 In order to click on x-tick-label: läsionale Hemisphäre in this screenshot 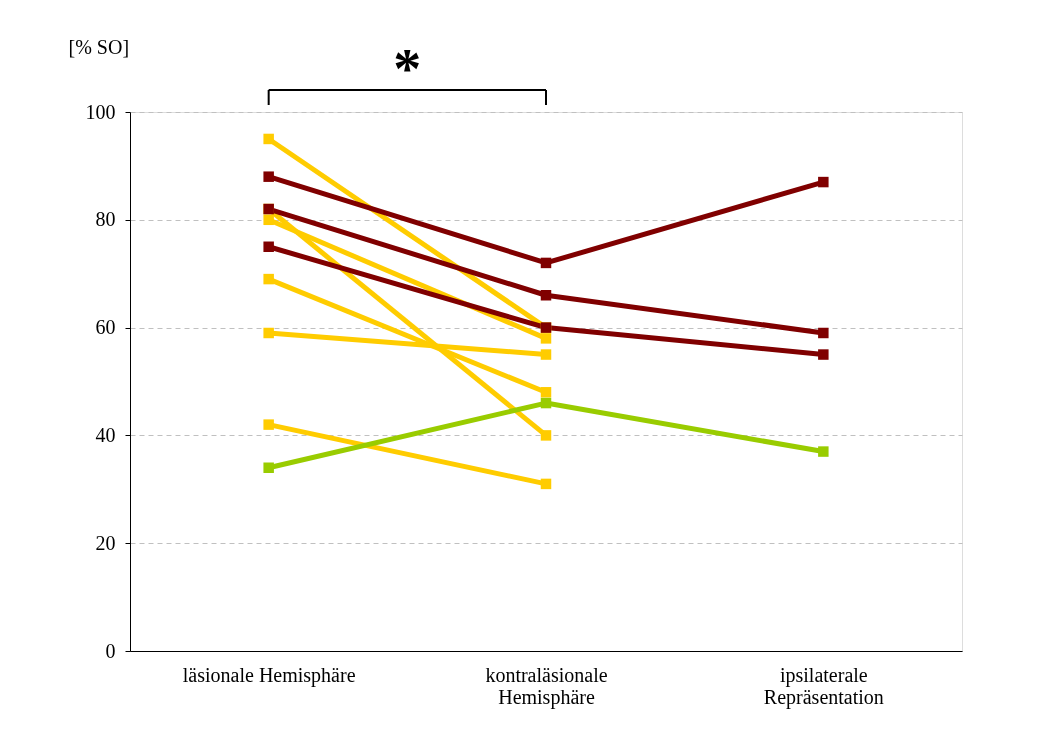, I will do `click(269, 675)`.